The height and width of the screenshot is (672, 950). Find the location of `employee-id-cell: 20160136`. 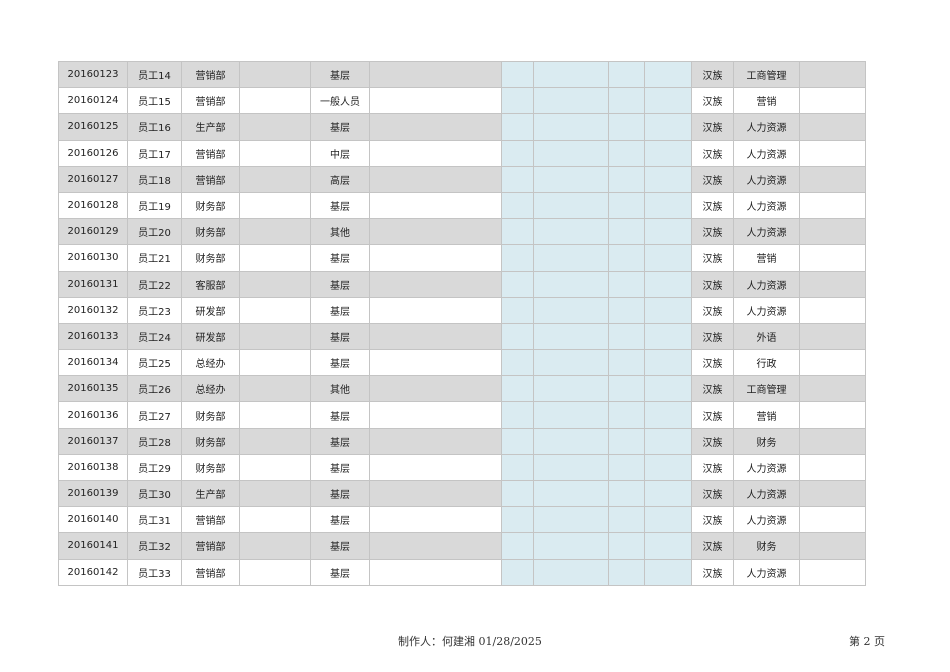

employee-id-cell: 20160136 is located at coordinates (93, 415).